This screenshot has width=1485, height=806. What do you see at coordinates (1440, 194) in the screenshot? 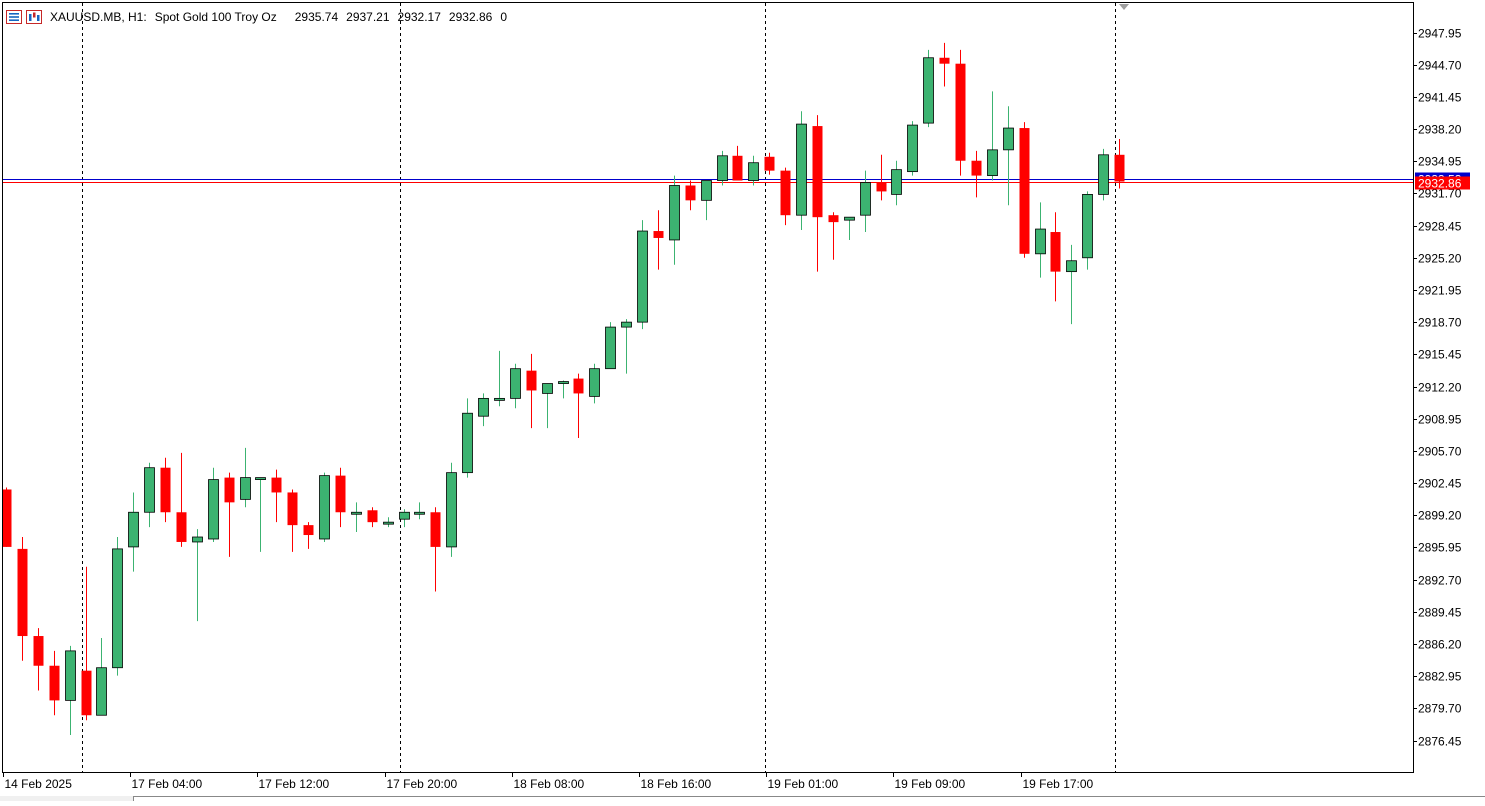
I see `y-tick-label: 2931.70` at bounding box center [1440, 194].